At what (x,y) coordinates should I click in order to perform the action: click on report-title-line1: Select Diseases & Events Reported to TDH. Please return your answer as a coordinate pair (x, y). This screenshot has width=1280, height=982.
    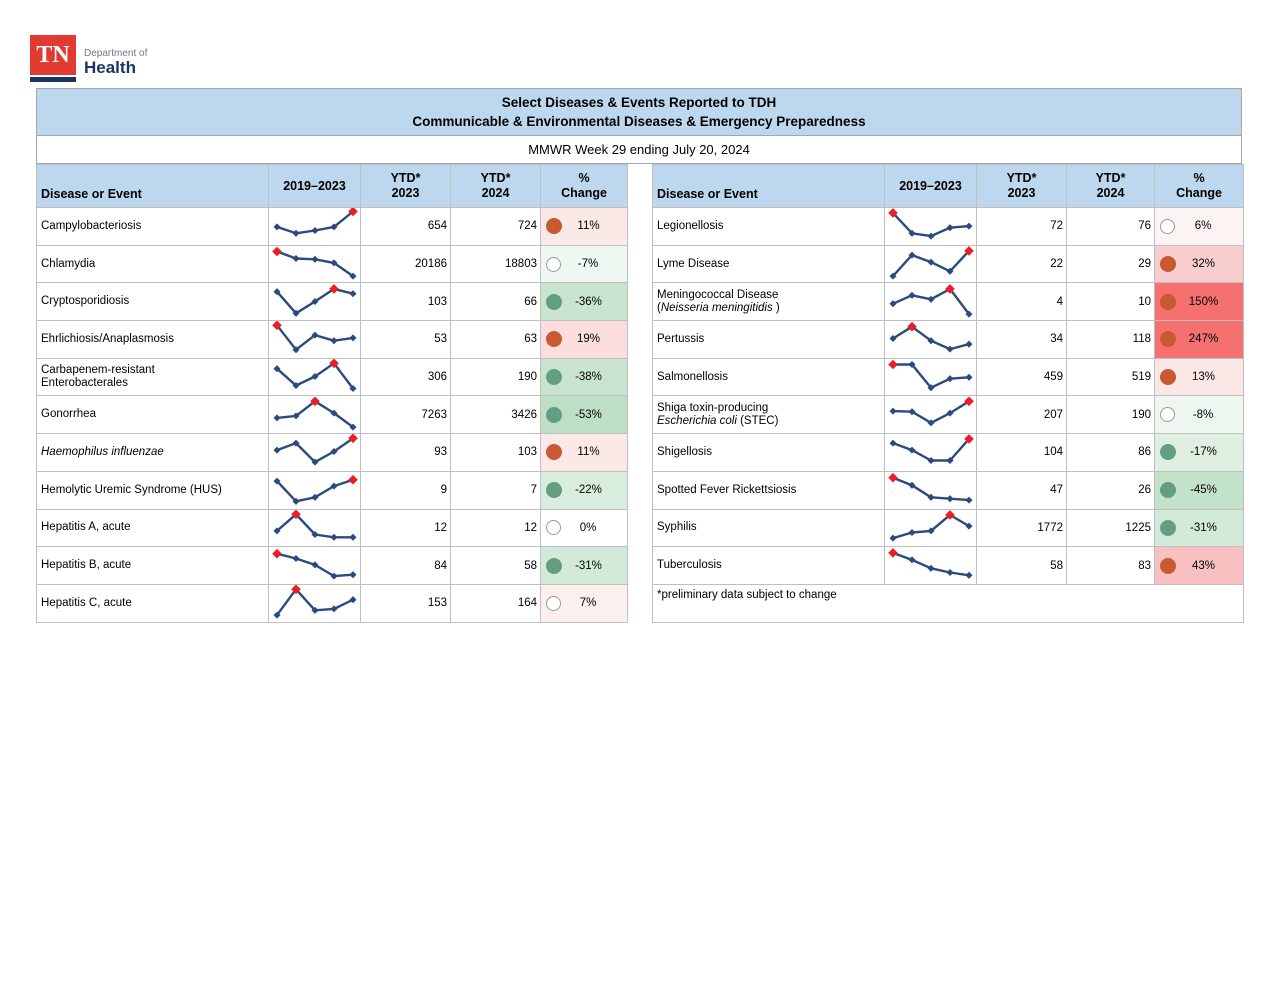
    Looking at the image, I should click on (639, 102).